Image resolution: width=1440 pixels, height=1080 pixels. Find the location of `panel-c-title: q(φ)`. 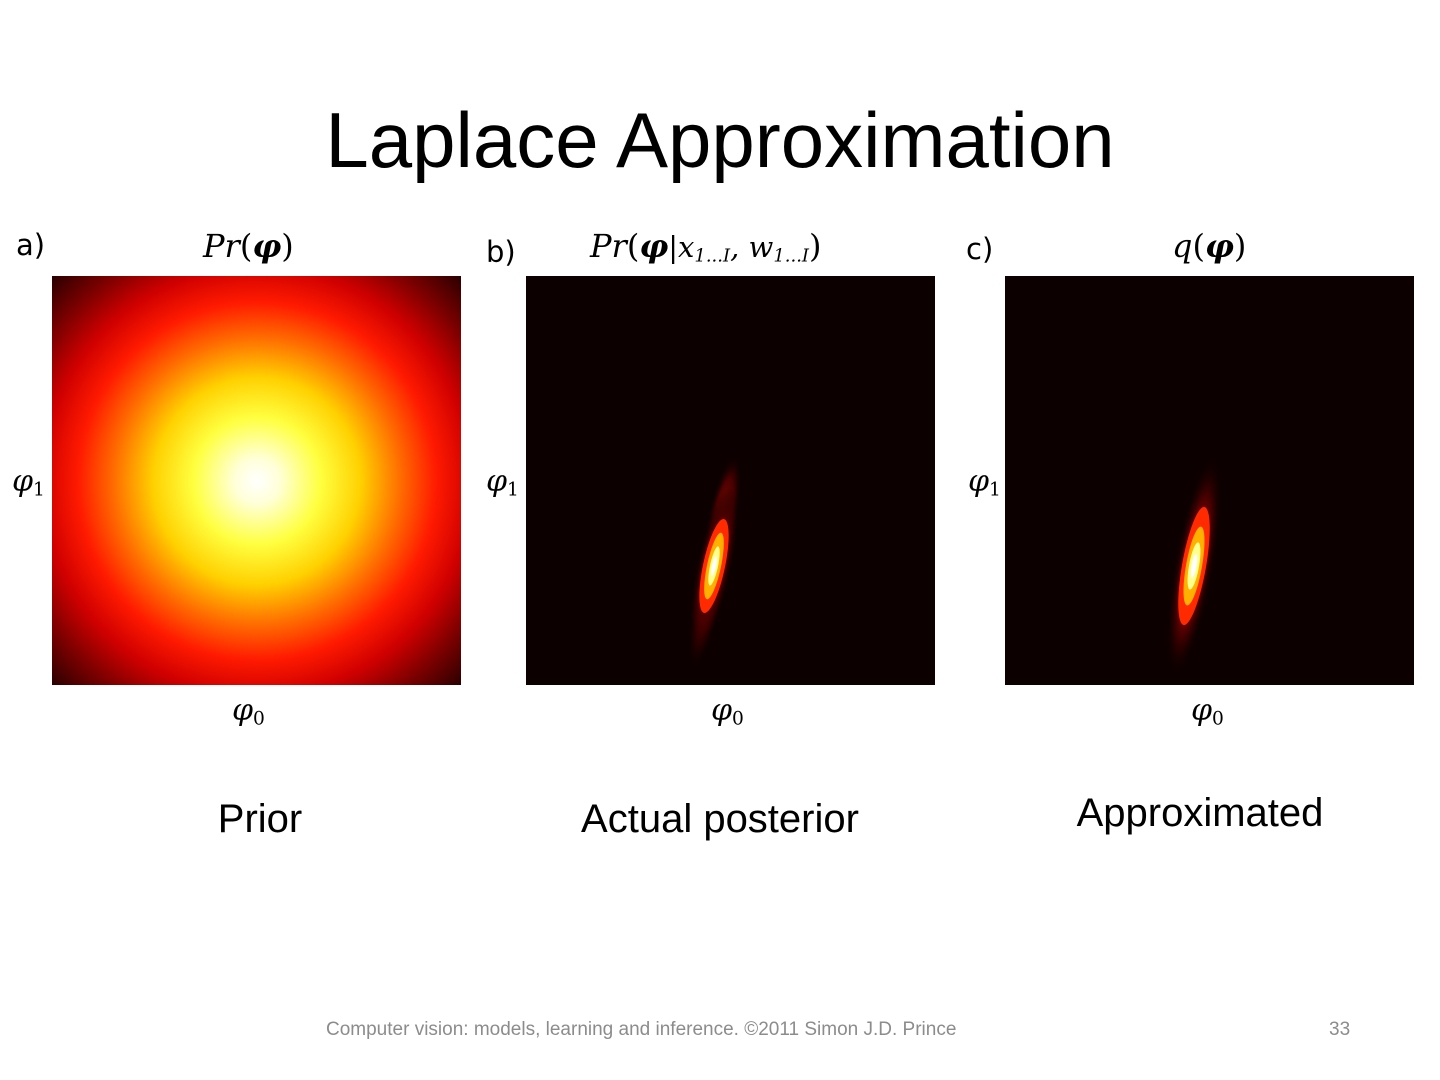

panel-c-title: q(φ) is located at coordinates (1209, 246).